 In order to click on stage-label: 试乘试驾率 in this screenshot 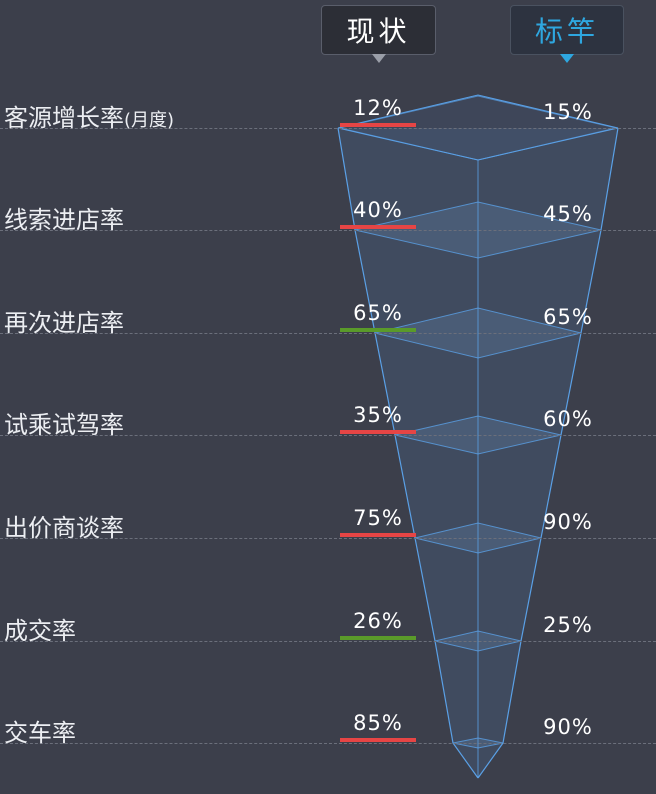, I will do `click(64, 422)`.